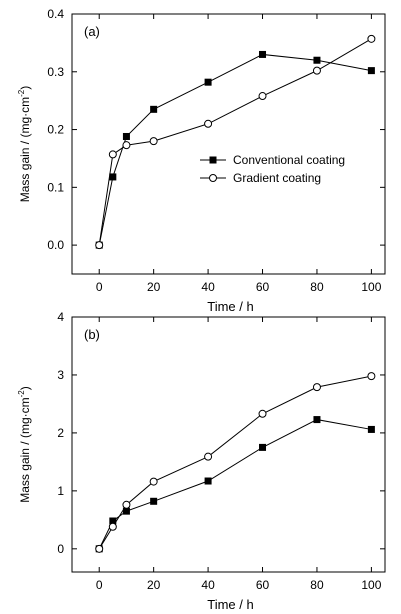 The width and height of the screenshot is (401, 614). What do you see at coordinates (92, 31) in the screenshot?
I see `panel-label: (a)` at bounding box center [92, 31].